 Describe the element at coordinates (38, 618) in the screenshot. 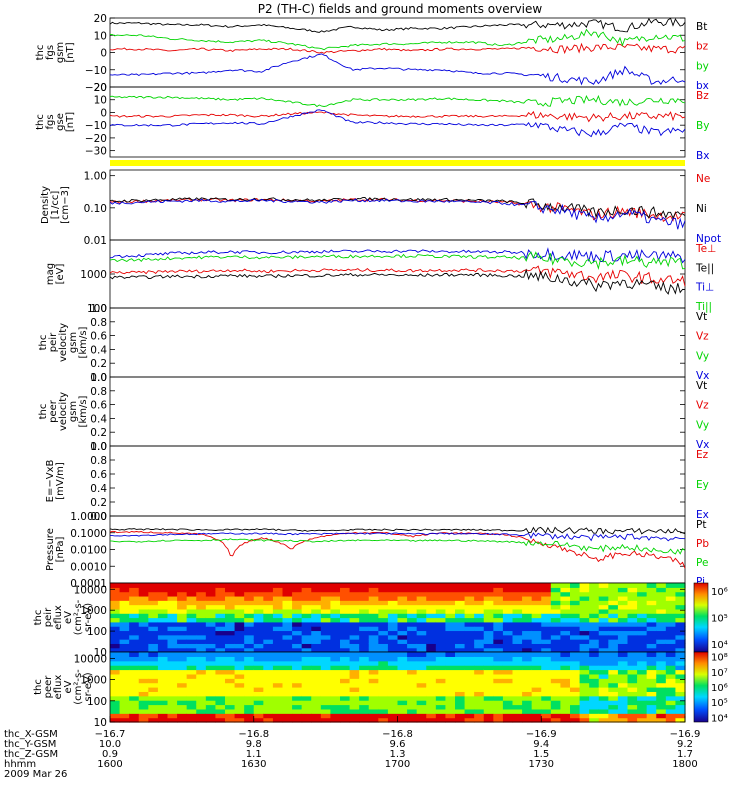

I see `y-axis-label-line: thc` at that location.